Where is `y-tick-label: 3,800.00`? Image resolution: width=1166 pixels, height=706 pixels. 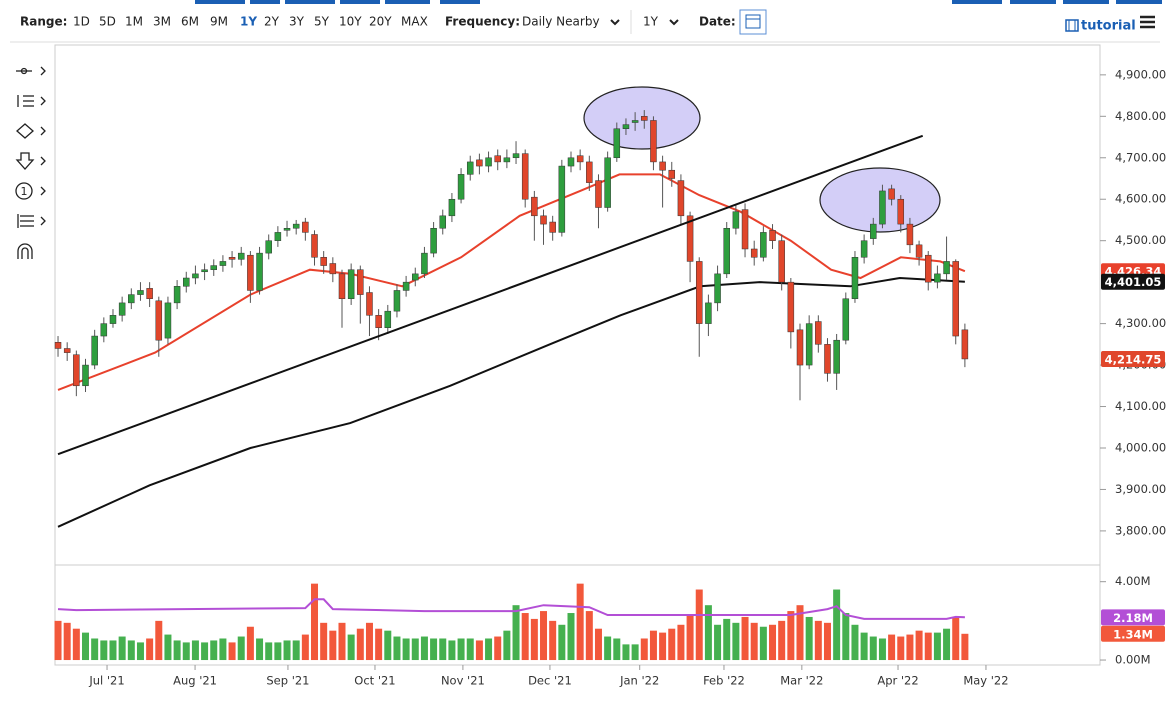
y-tick-label: 3,800.00 is located at coordinates (1140, 530).